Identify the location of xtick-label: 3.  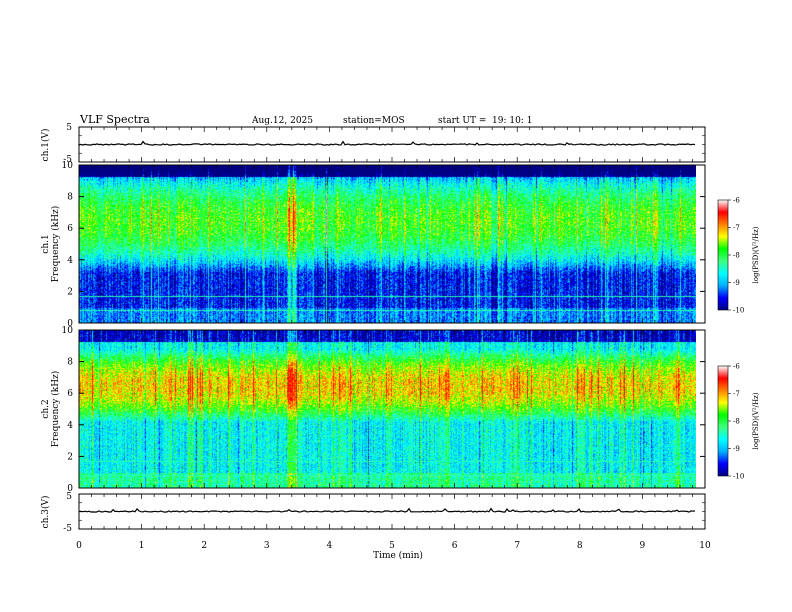
(267, 546).